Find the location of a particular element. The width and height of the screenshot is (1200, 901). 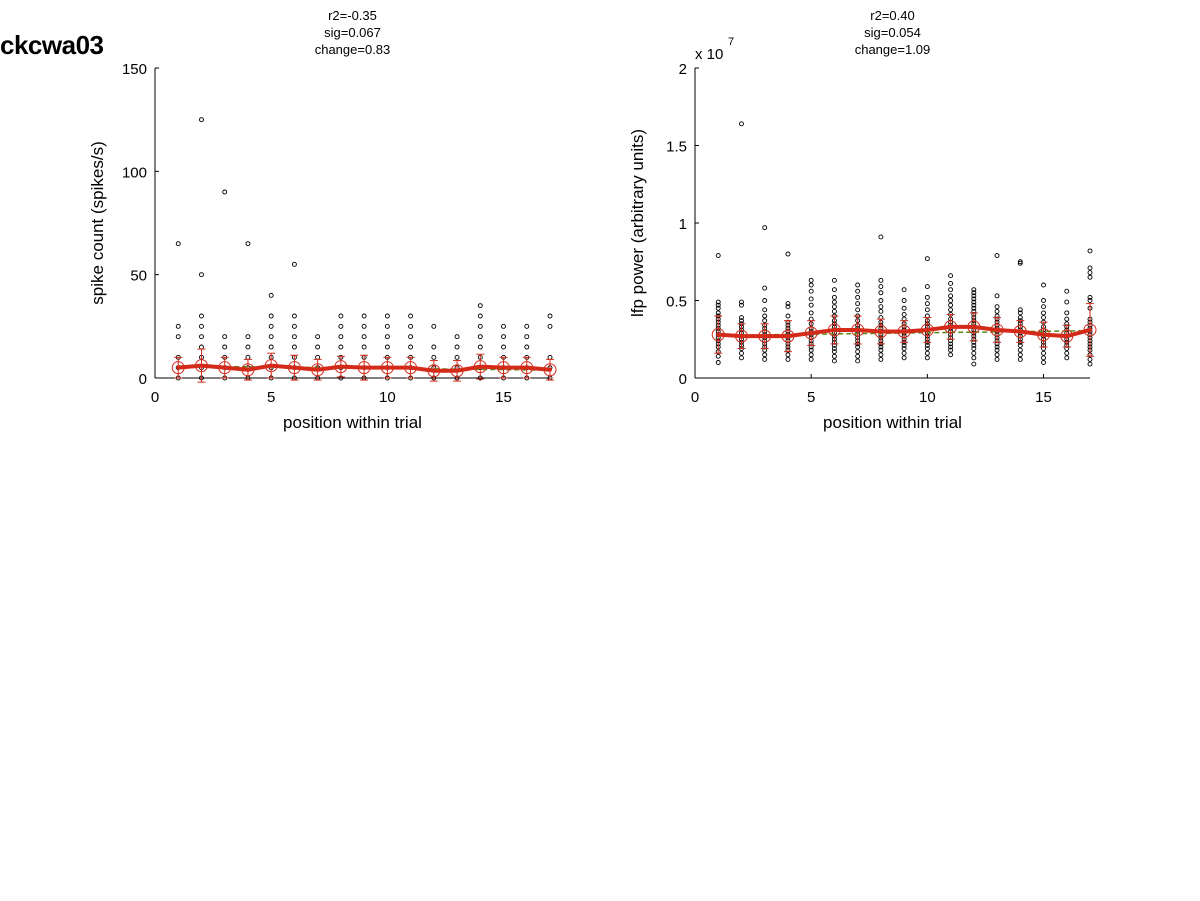

y-tick-label: 150 is located at coordinates (134, 69).